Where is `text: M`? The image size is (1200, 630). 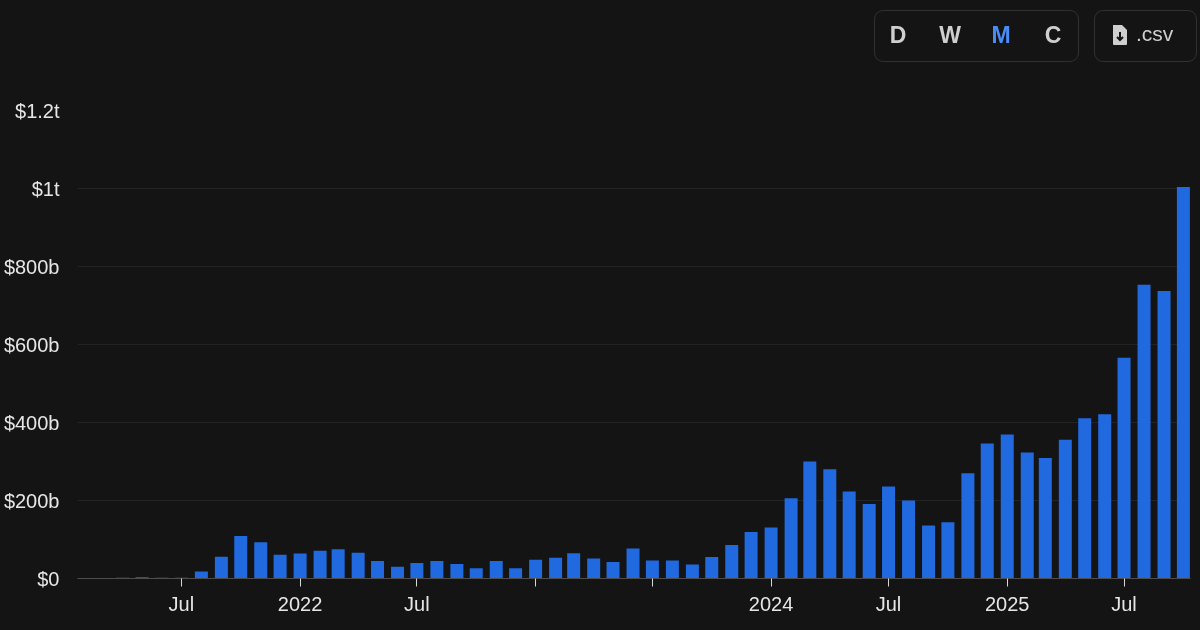
text: M is located at coordinates (1001, 35).